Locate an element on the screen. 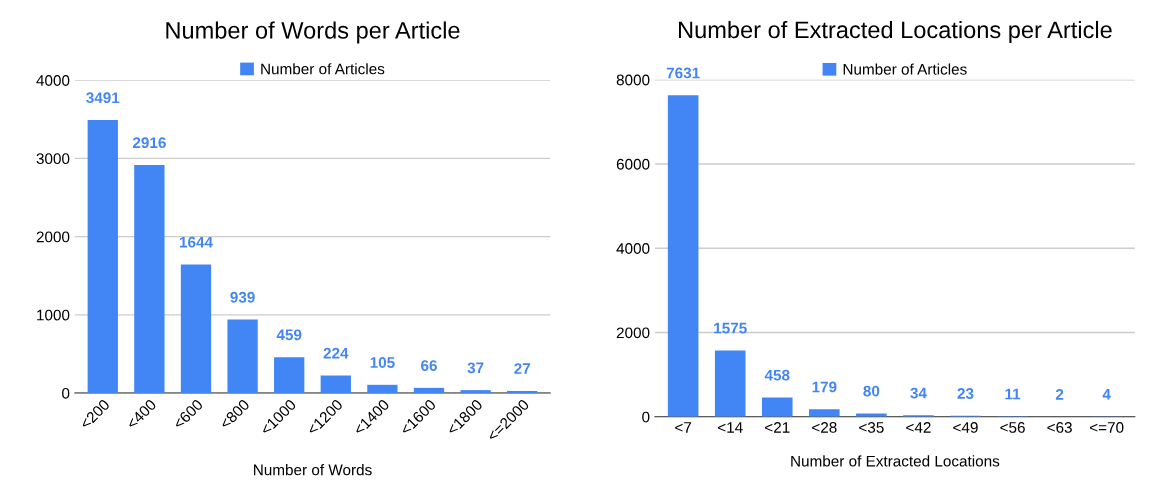 This screenshot has width=1151, height=495. x-tick-label: <42 is located at coordinates (918, 427).